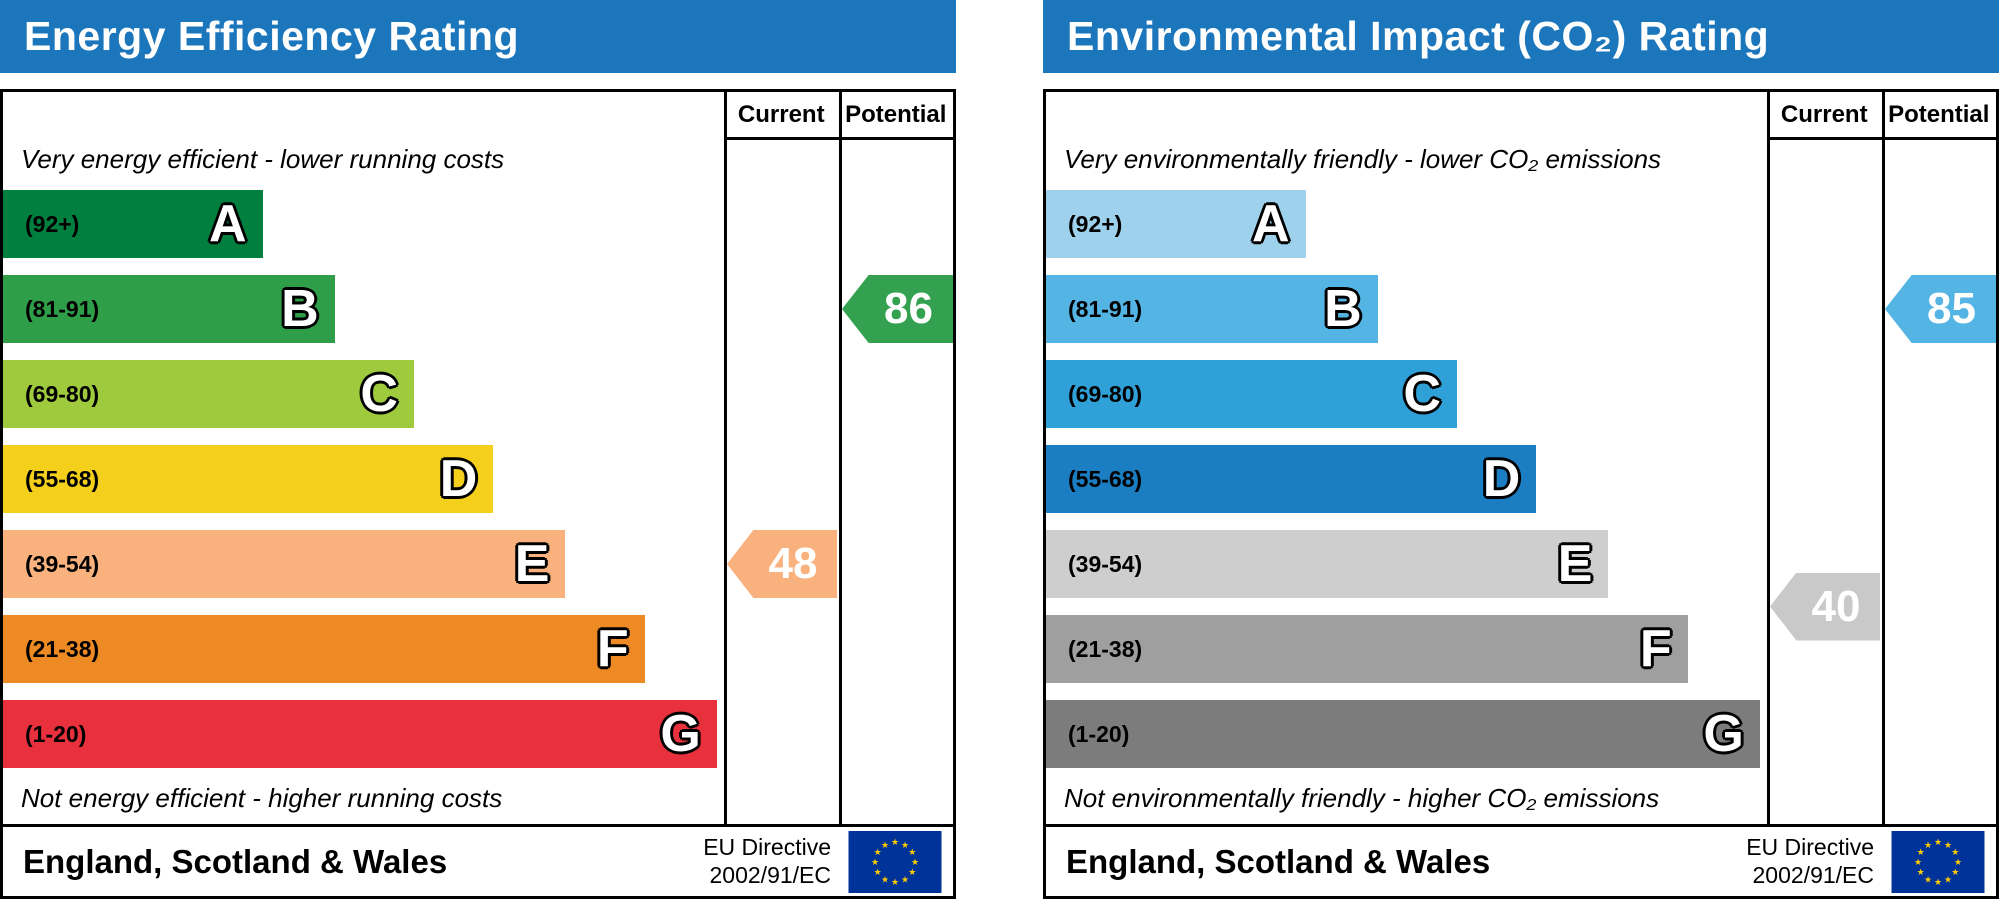  Describe the element at coordinates (1105, 393) in the screenshot. I see `band-range: (69-80)` at that location.